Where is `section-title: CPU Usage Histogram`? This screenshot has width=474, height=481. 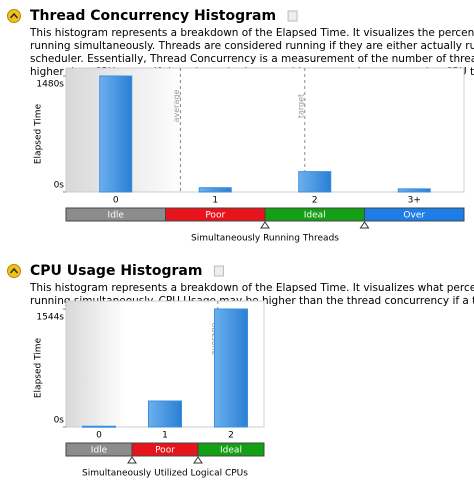 section-title: CPU Usage Histogram is located at coordinates (116, 271).